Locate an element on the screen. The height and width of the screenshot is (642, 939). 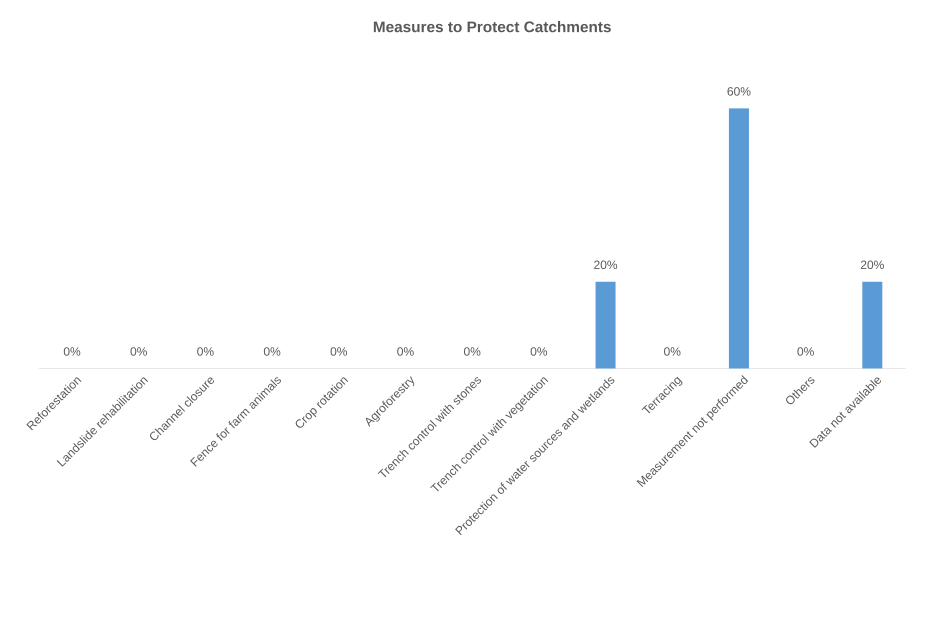
data-label: 60% is located at coordinates (739, 91).